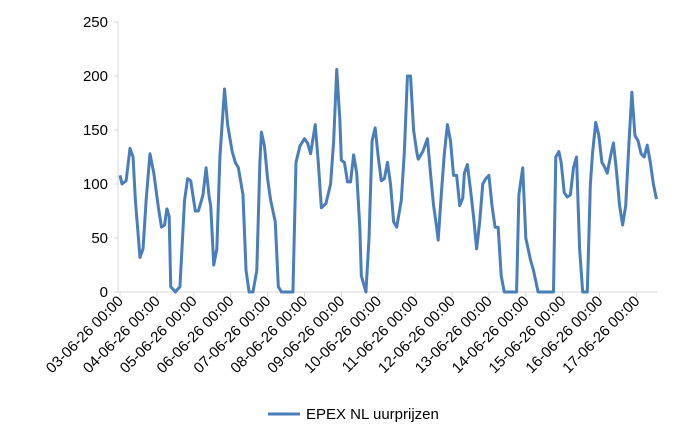 This screenshot has height=430, width=700. I want to click on y-tick-label: 150, so click(95, 130).